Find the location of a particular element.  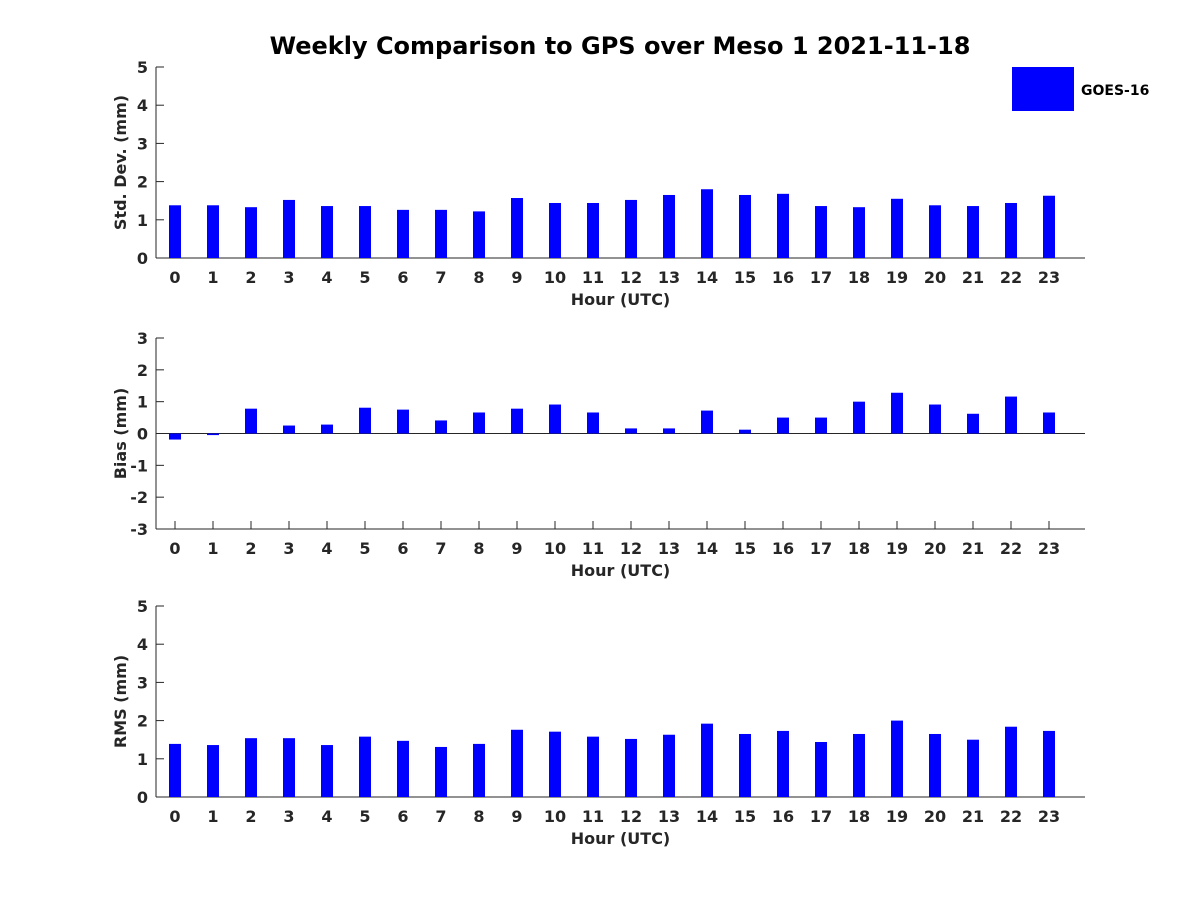

y-tick-label: 5 is located at coordinates (142, 67).